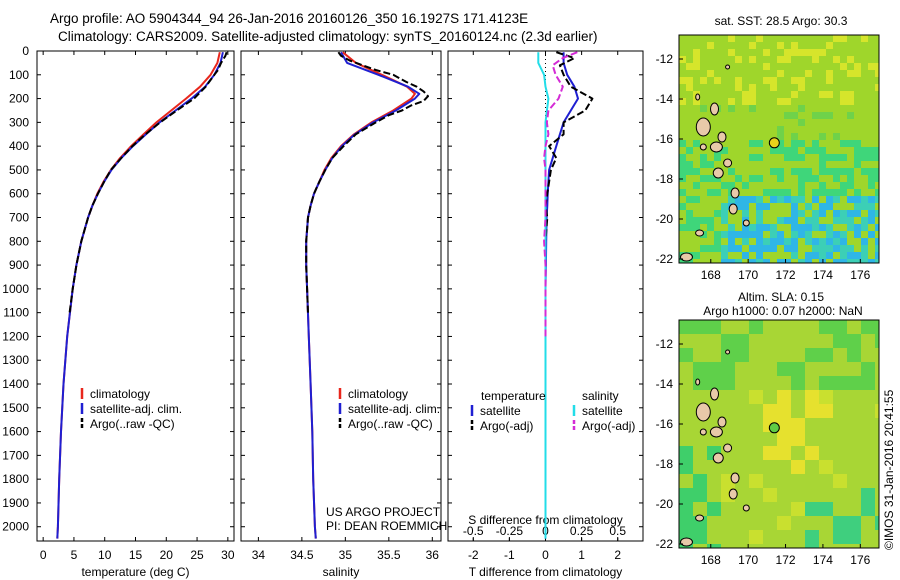  Describe the element at coordinates (513, 396) in the screenshot. I see `legend-header-temperature: temperature` at that location.